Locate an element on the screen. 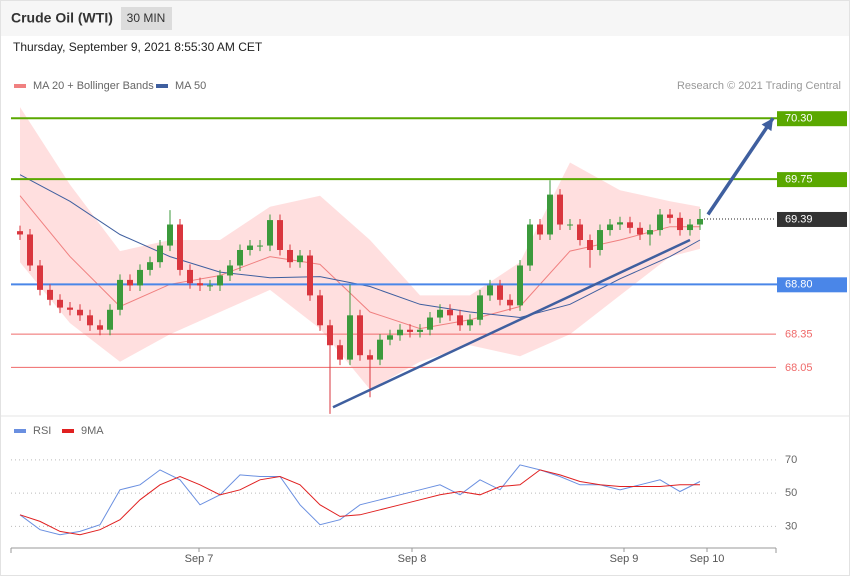 The width and height of the screenshot is (850, 576). legend-label: MA 50 is located at coordinates (190, 86).